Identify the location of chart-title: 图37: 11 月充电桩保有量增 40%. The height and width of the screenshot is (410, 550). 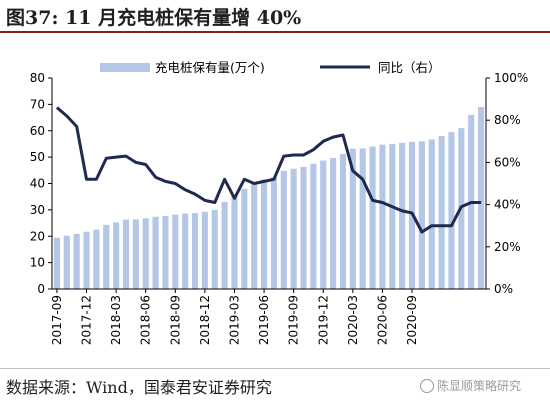
(154, 18).